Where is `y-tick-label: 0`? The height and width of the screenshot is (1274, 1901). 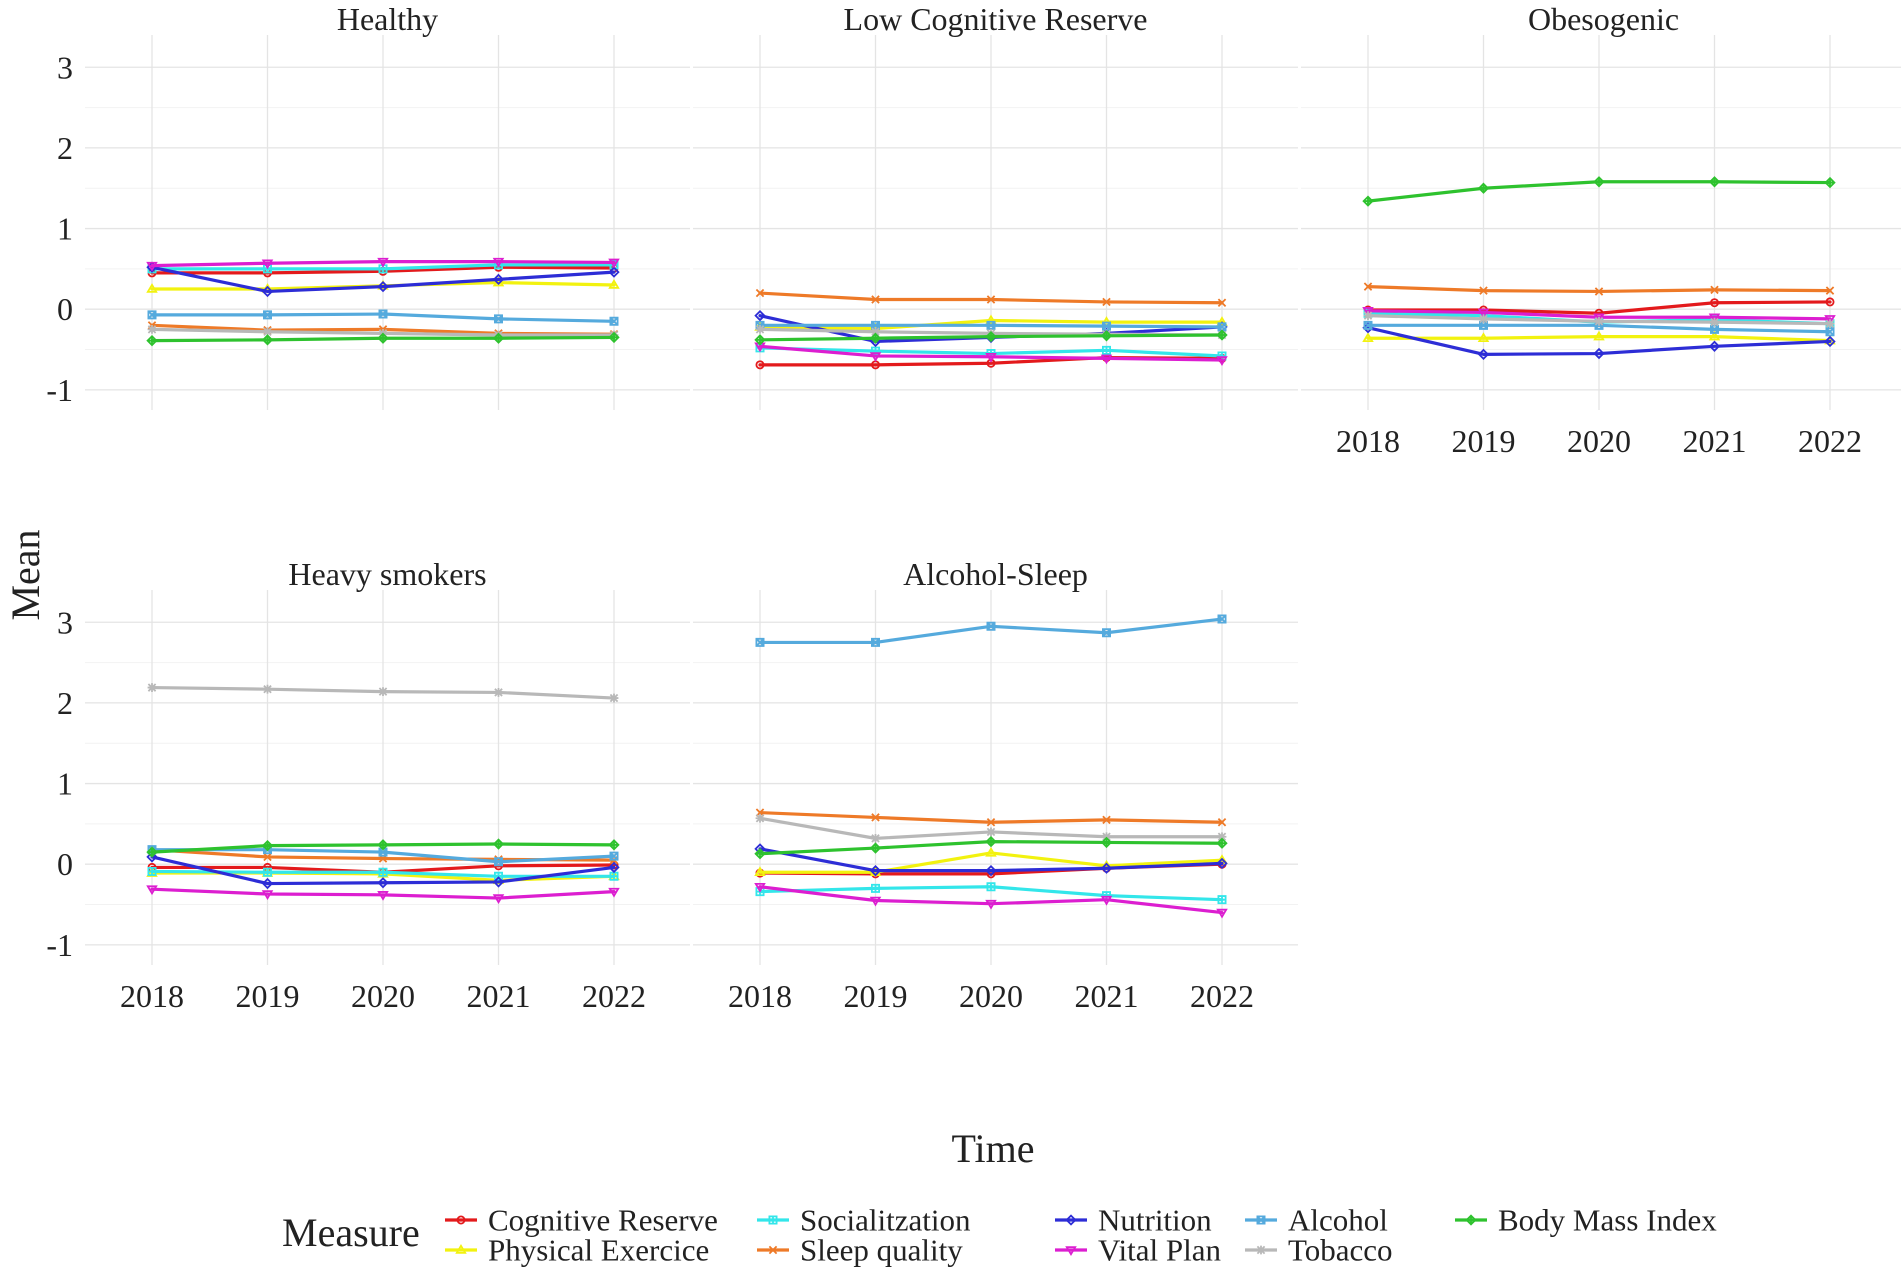
y-tick-label: 0 is located at coordinates (65, 309).